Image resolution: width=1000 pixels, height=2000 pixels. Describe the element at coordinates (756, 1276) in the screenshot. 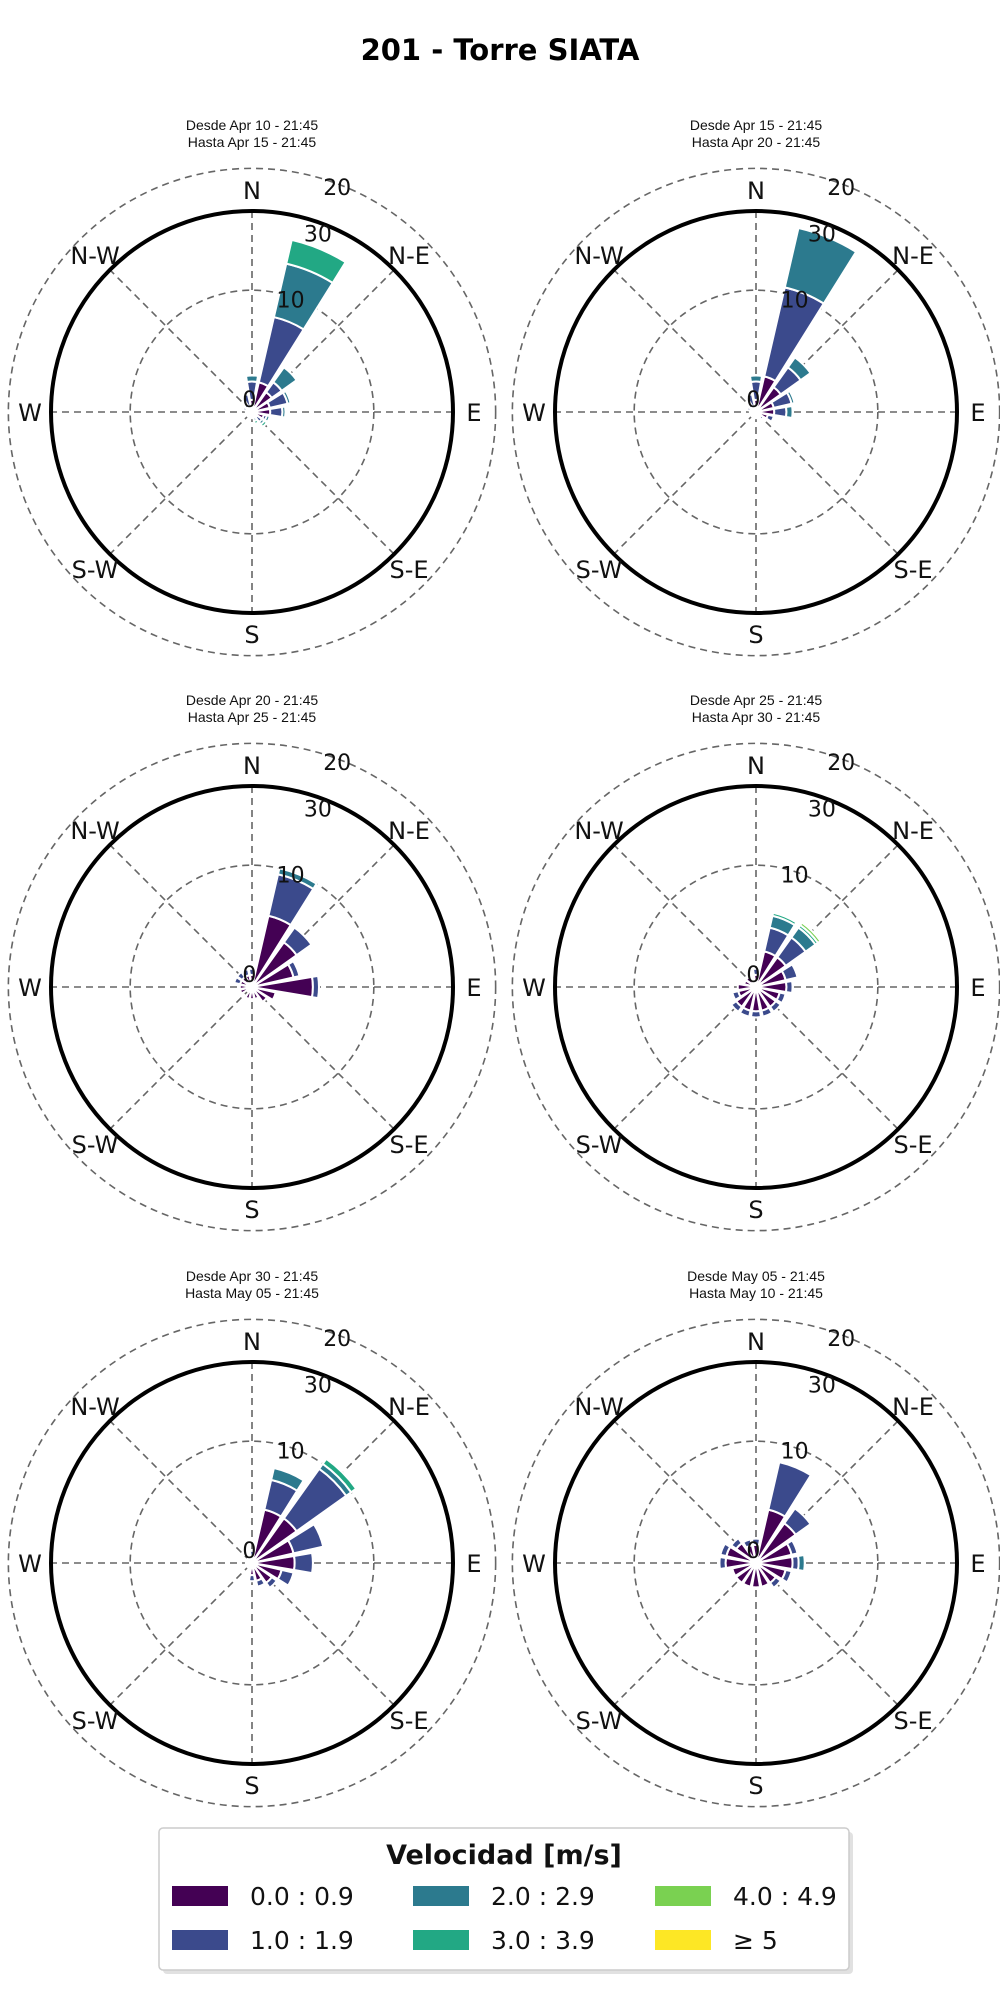

I see `panel-subtitle: Desde May 05 - 21:45` at that location.